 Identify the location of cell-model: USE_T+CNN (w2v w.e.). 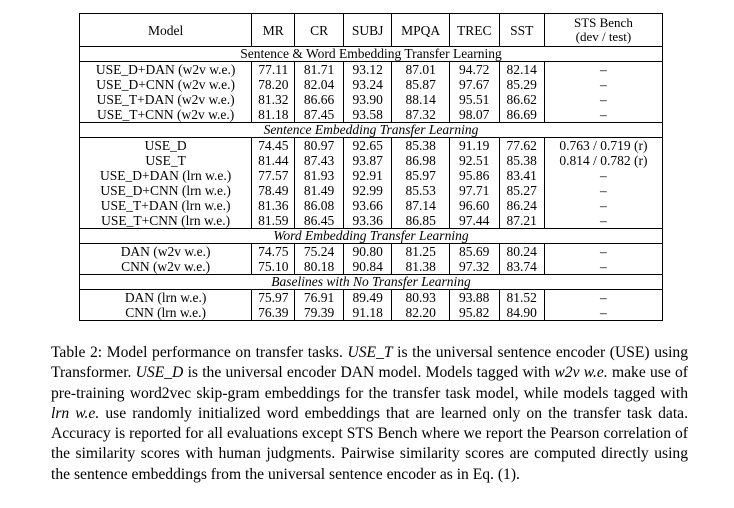
(165, 115).